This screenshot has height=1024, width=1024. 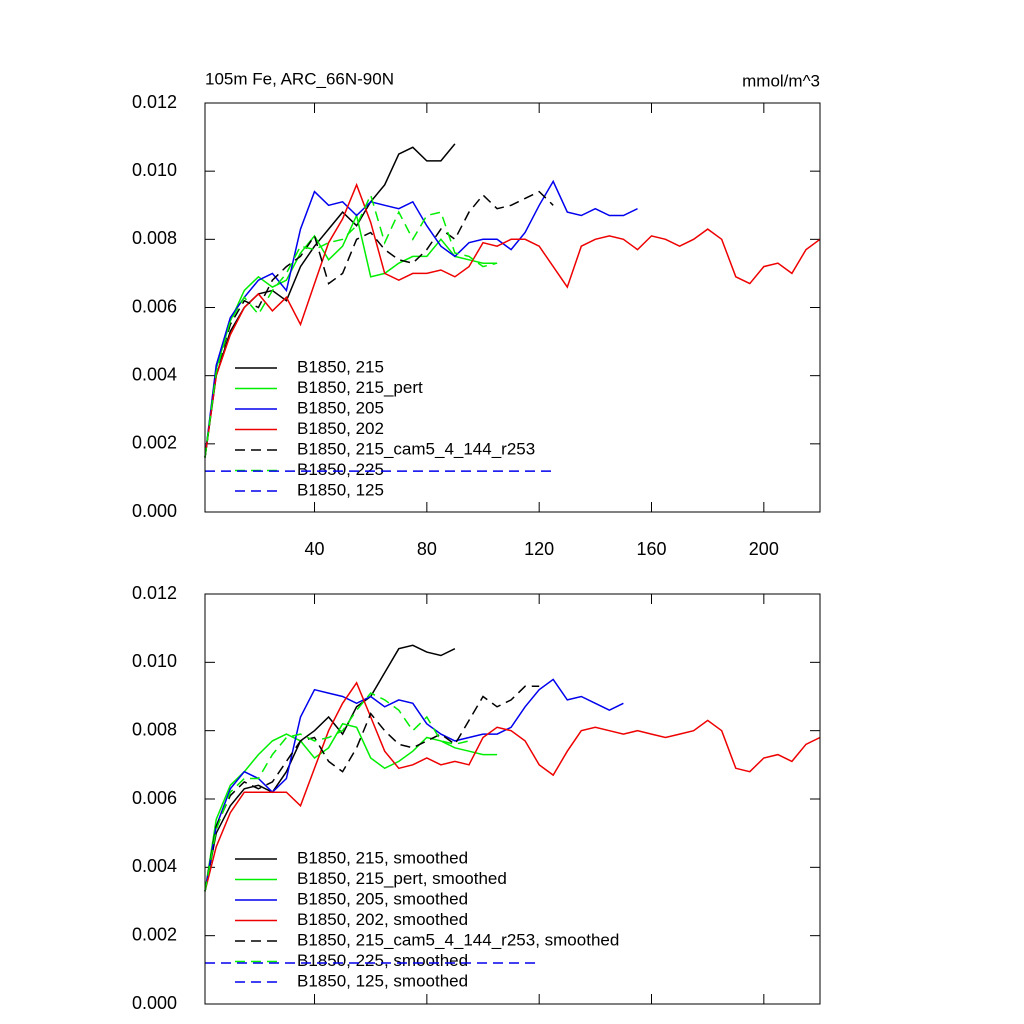 I want to click on legend-label: B1850, 225, so click(x=340, y=469).